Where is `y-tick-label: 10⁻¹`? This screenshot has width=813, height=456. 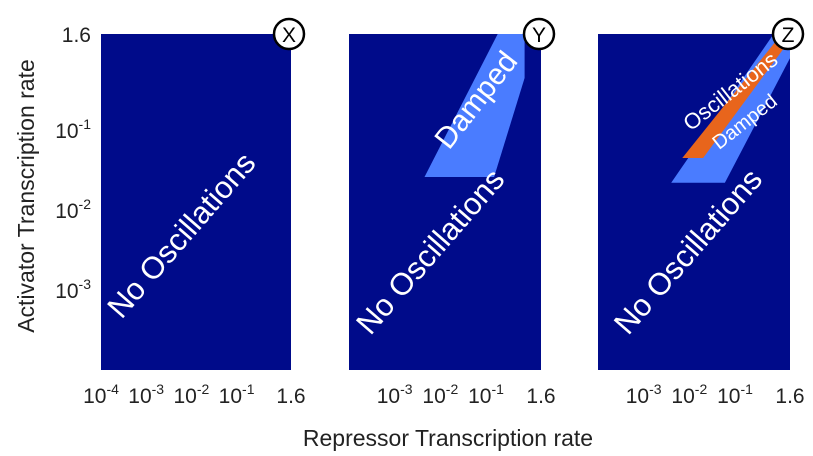 y-tick-label: 10⁻¹ is located at coordinates (73, 129).